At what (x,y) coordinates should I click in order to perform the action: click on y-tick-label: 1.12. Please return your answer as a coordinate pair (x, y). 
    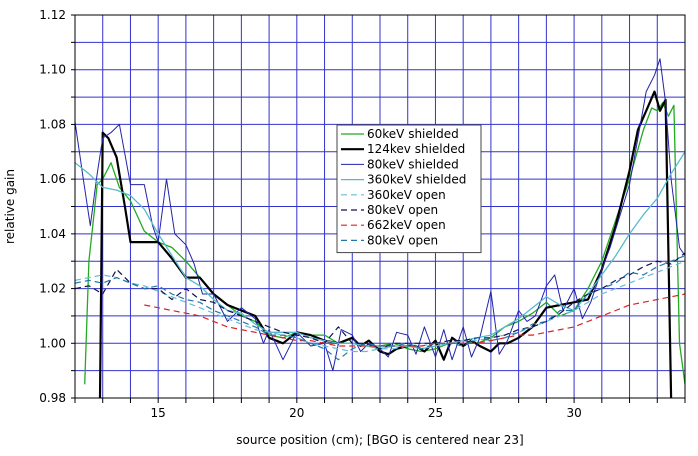
    Looking at the image, I should click on (52, 15).